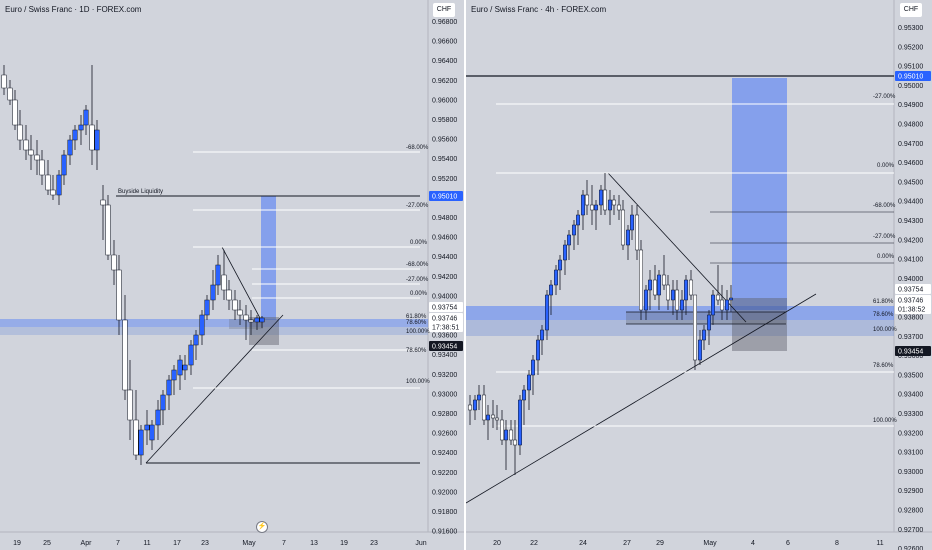  Describe the element at coordinates (444, 61) in the screenshot. I see `price-tick-label: 0.96400` at that location.